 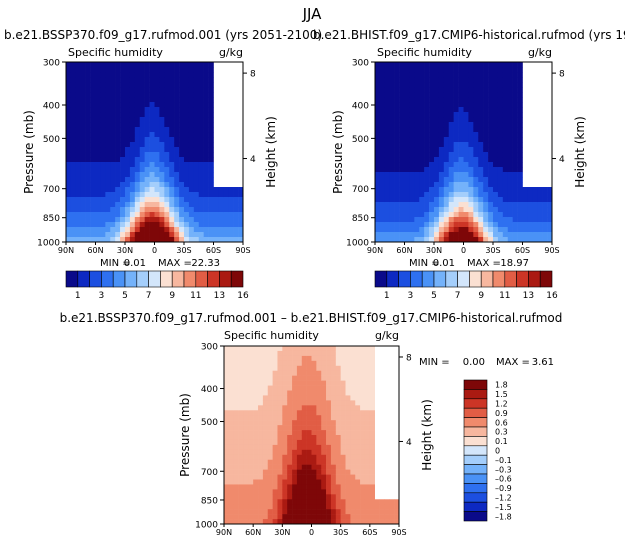 I want to click on x-tick-label: 90N, so click(x=375, y=250).